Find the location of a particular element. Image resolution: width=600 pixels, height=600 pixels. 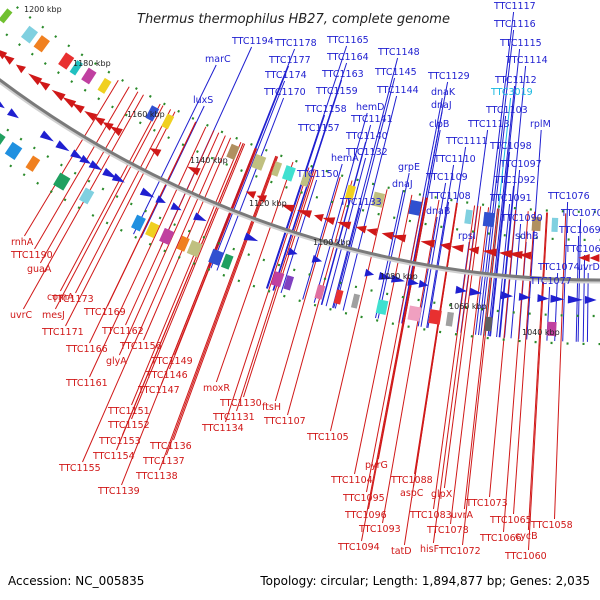

reverse-gene-label: TTC1151 is located at coordinates (128, 411).